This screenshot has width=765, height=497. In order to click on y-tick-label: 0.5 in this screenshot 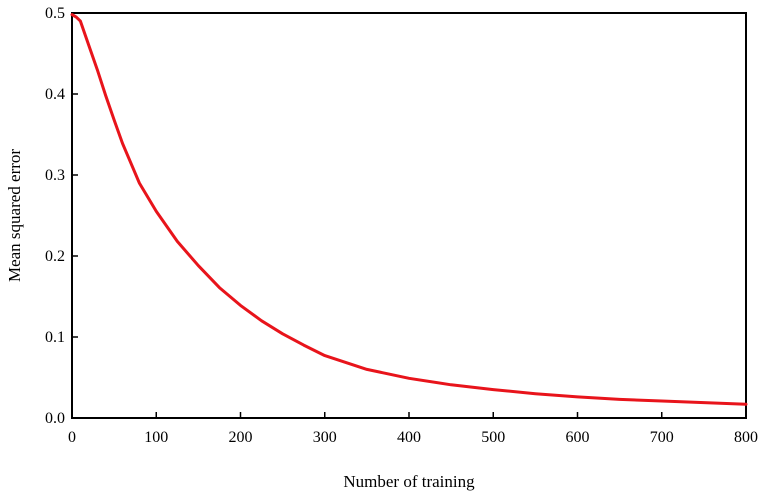, I will do `click(55, 13)`.